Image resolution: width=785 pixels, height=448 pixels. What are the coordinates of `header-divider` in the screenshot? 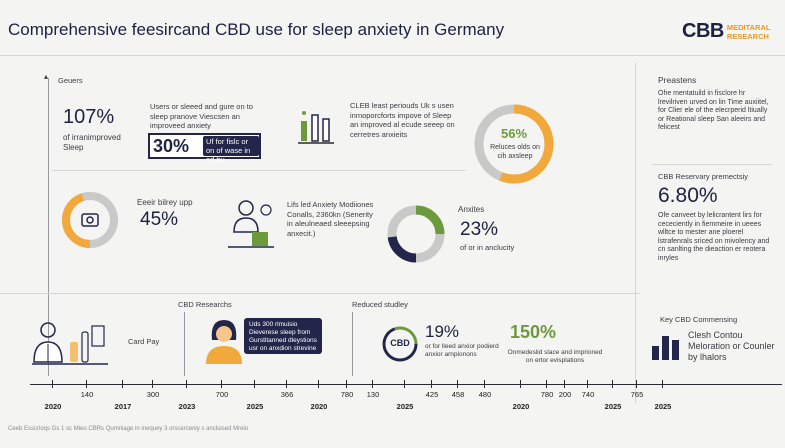 It's located at (392, 55).